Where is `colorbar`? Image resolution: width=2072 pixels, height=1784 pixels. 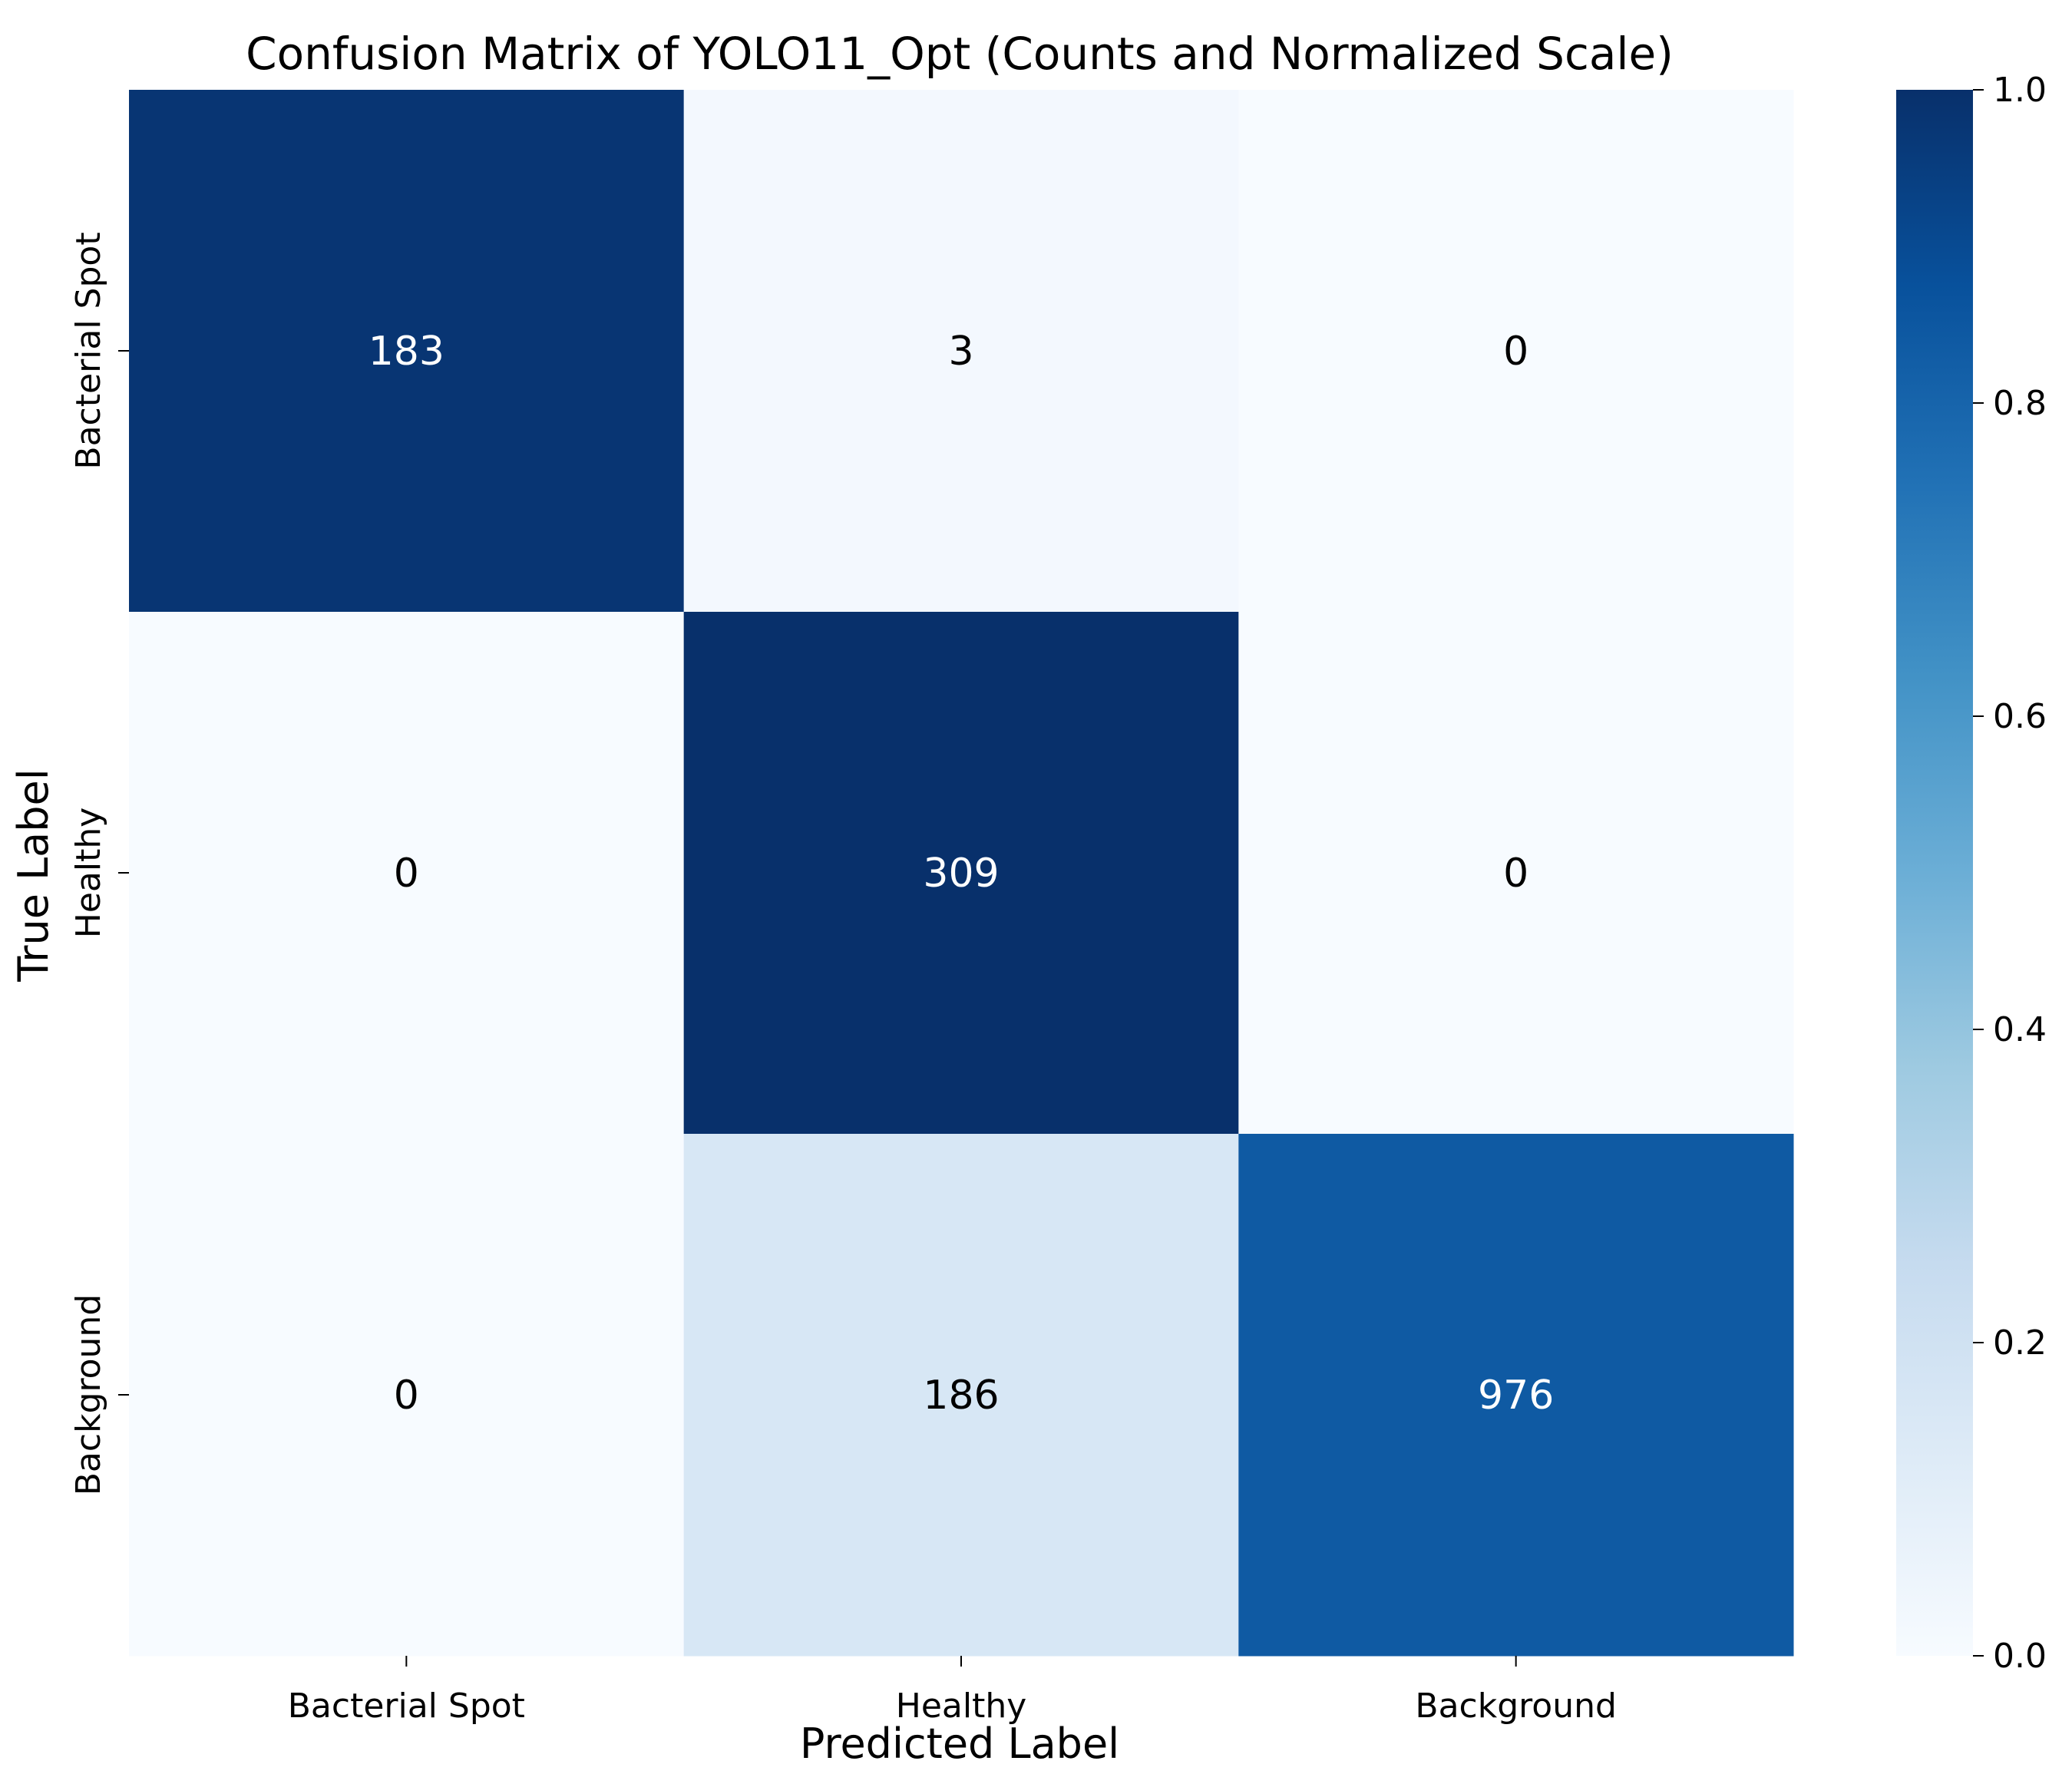 colorbar is located at coordinates (1935, 873).